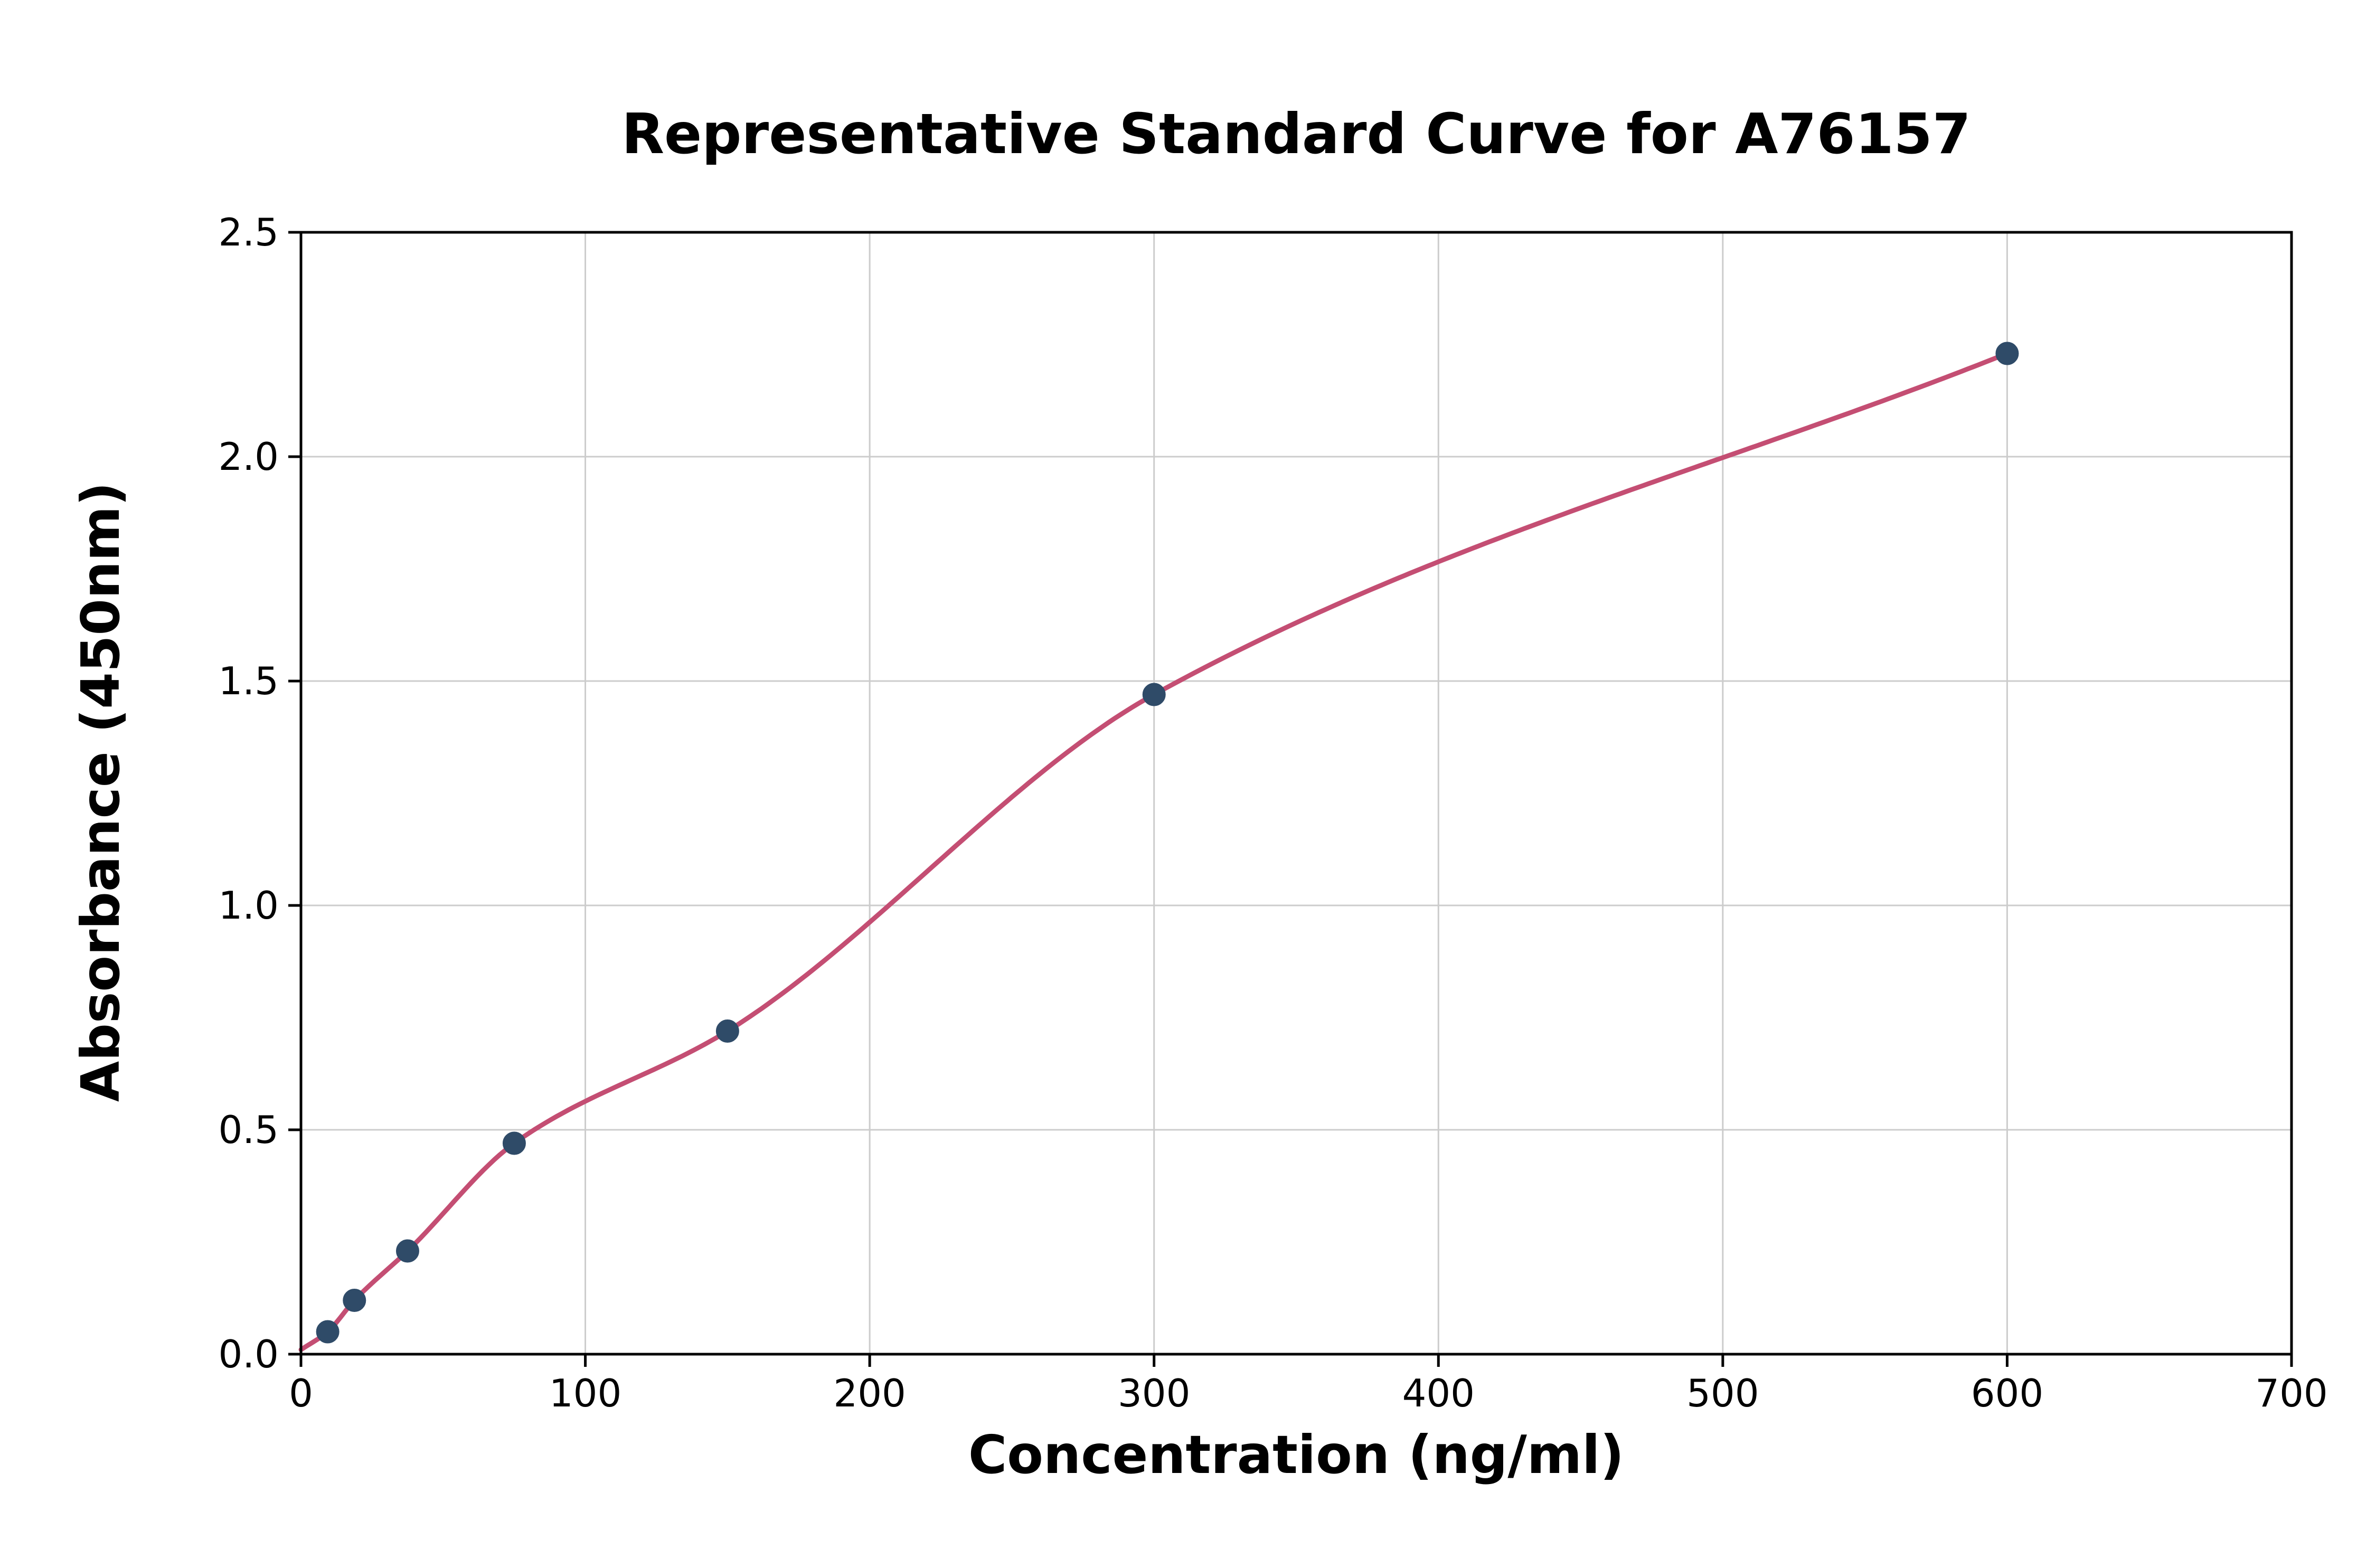 This screenshot has width=2376, height=1568. What do you see at coordinates (100, 792) in the screenshot?
I see `y-axis-label: Absorbance (450nm)` at bounding box center [100, 792].